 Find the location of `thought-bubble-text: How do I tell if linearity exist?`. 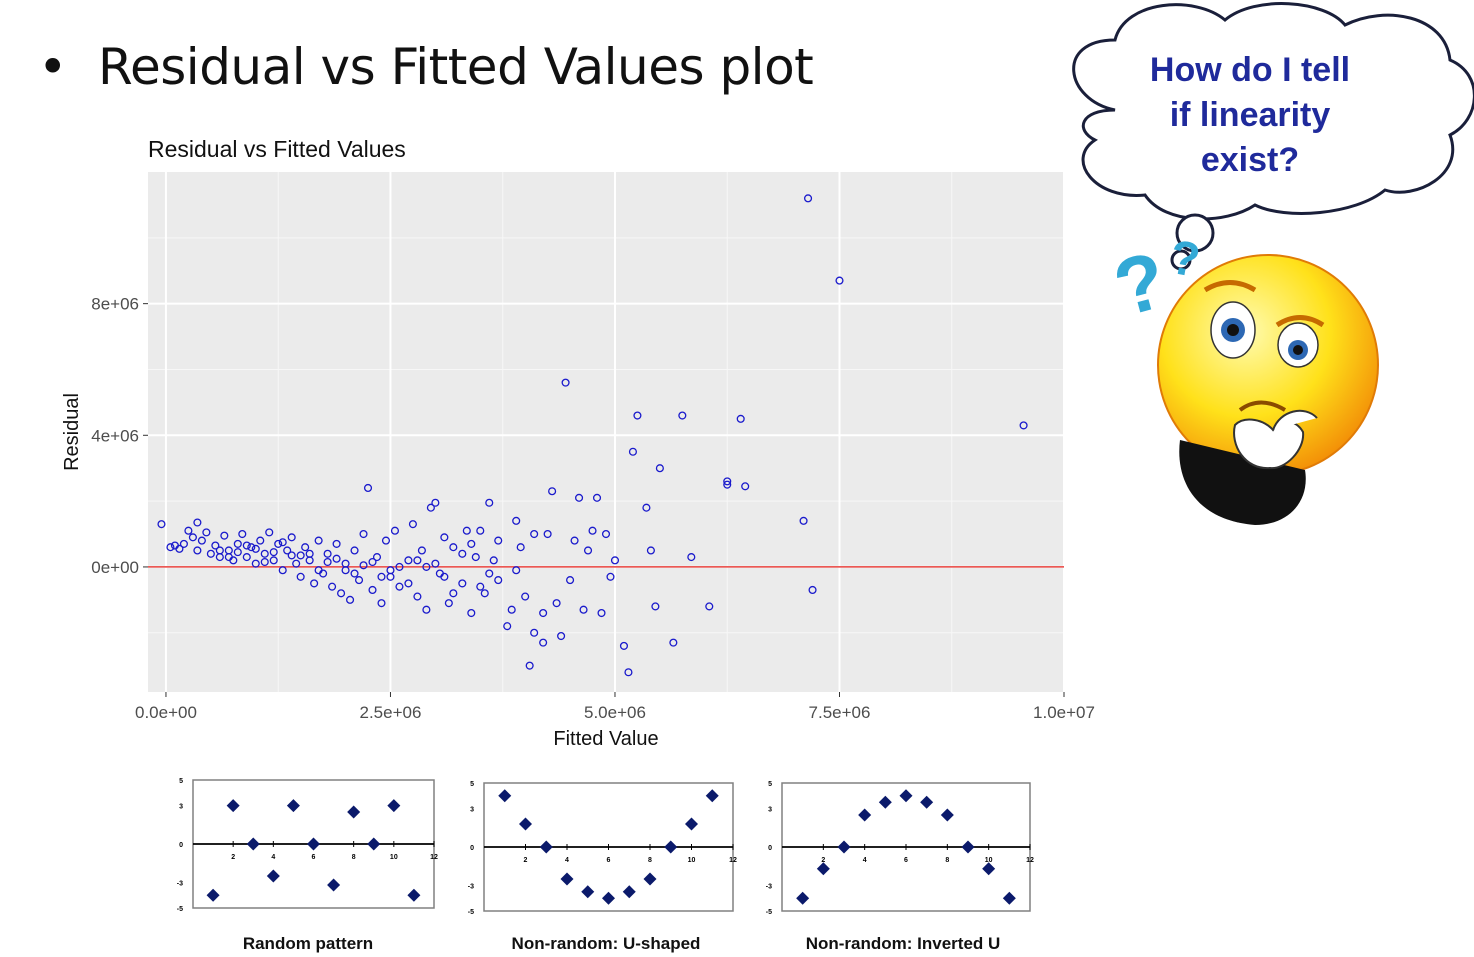

thought-bubble-text: How do I tell if linearity exist? is located at coordinates (1250, 115).